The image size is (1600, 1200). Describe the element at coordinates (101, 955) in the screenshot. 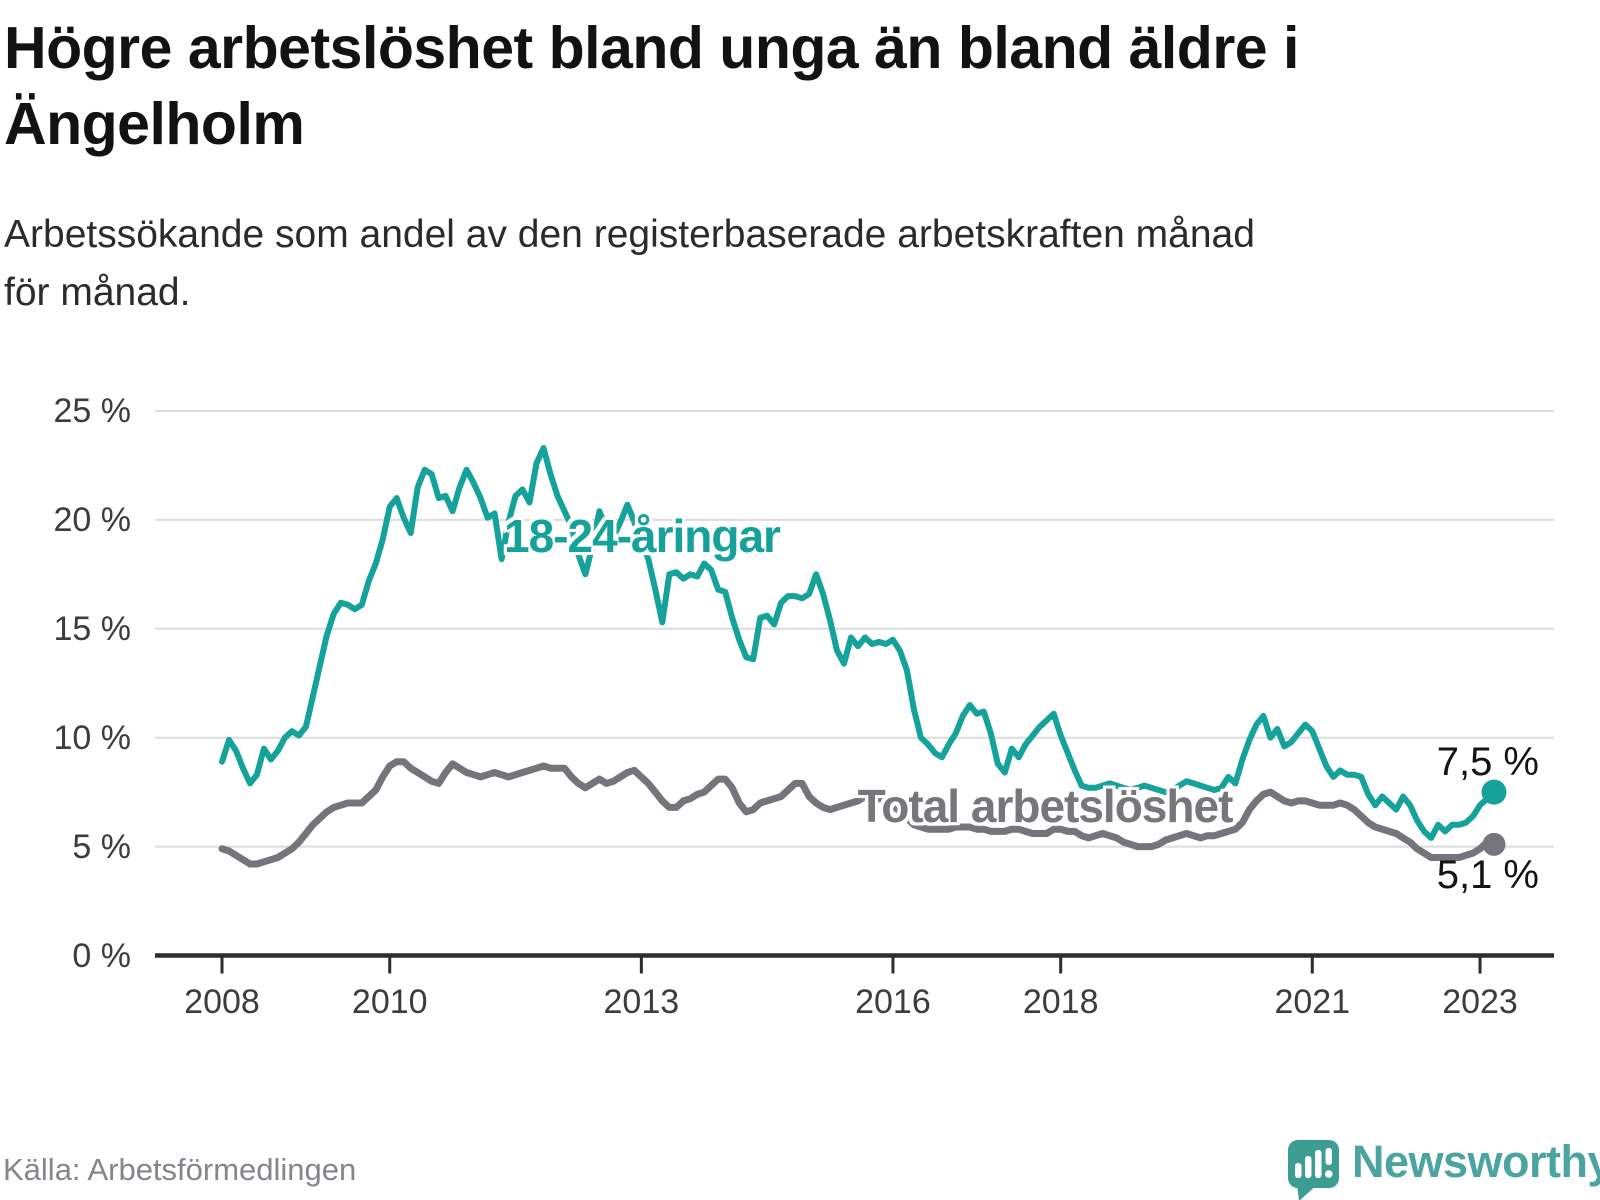

I see `y-axis-label: 0 %` at that location.